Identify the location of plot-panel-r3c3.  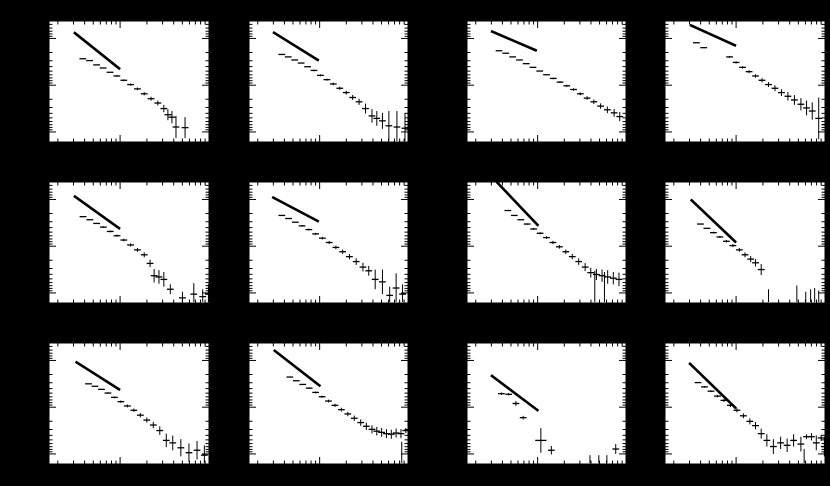
(546, 403).